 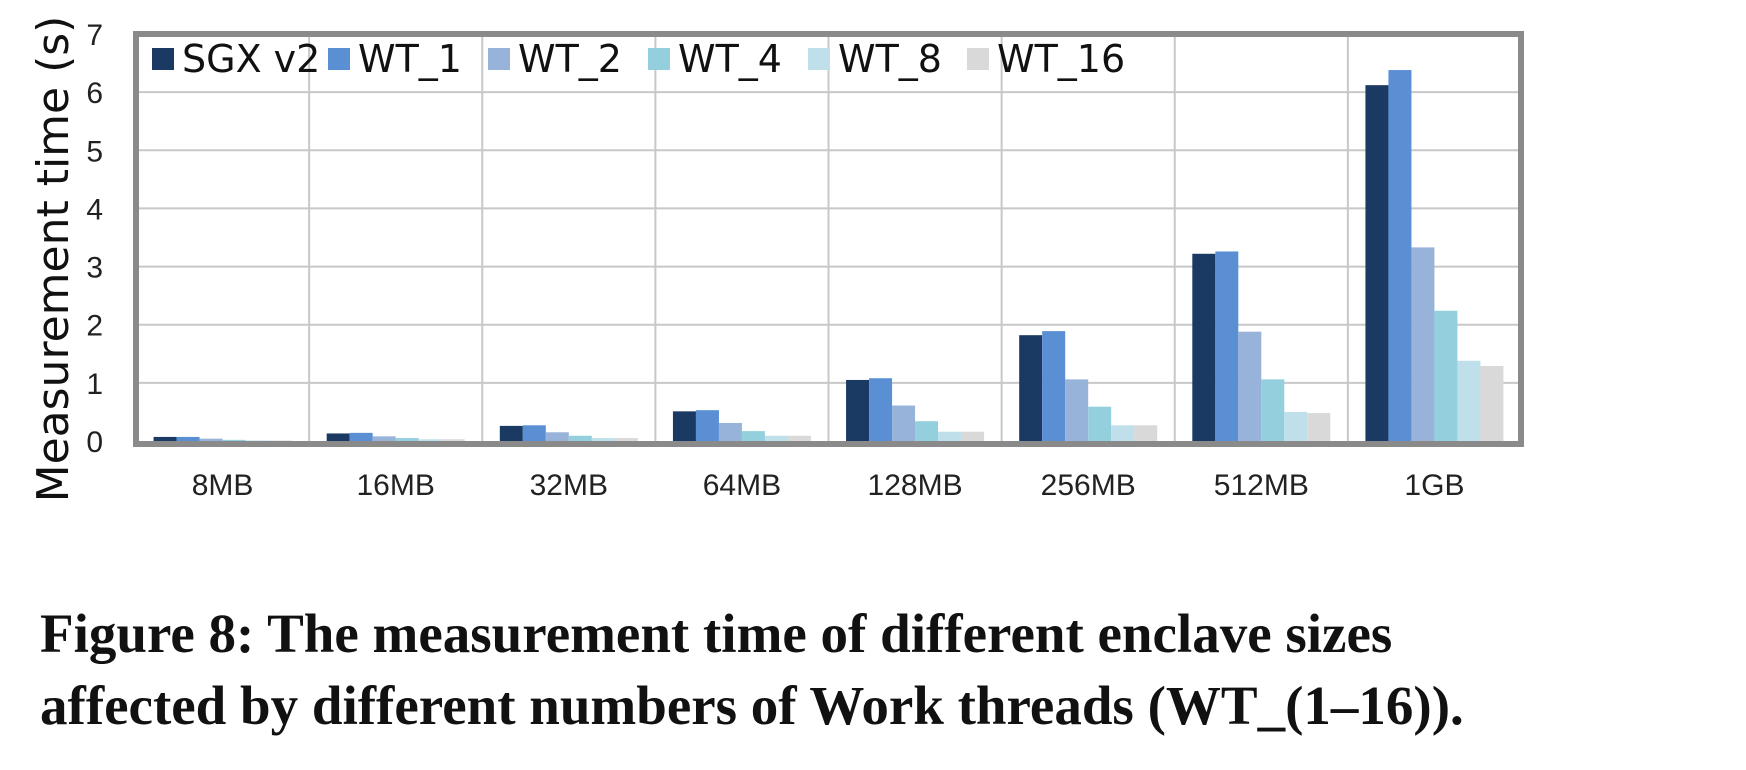 I want to click on y-tick-label: 5, so click(x=94, y=151).